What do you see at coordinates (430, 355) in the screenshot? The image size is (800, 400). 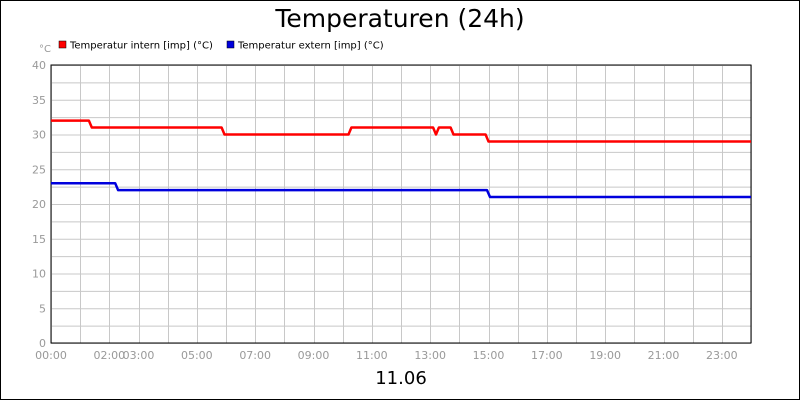 I see `x-tick-label: 13:00` at bounding box center [430, 355].